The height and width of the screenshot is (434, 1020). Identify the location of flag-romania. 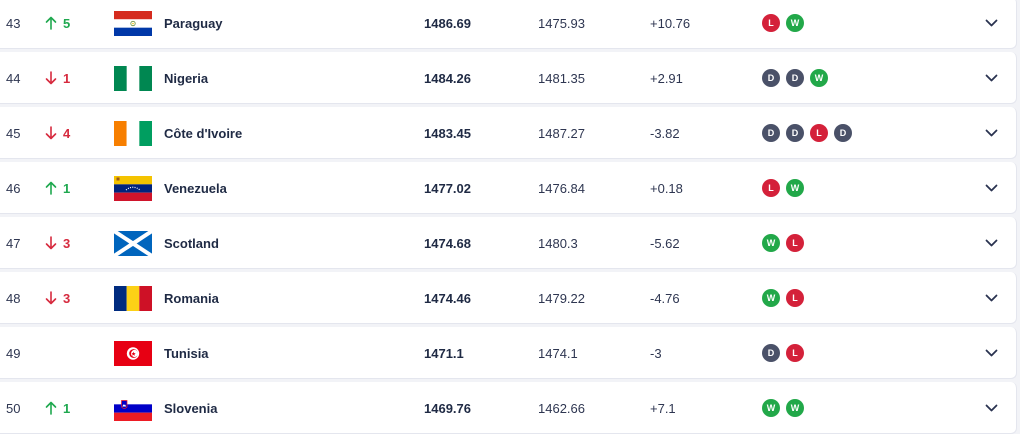
(133, 298).